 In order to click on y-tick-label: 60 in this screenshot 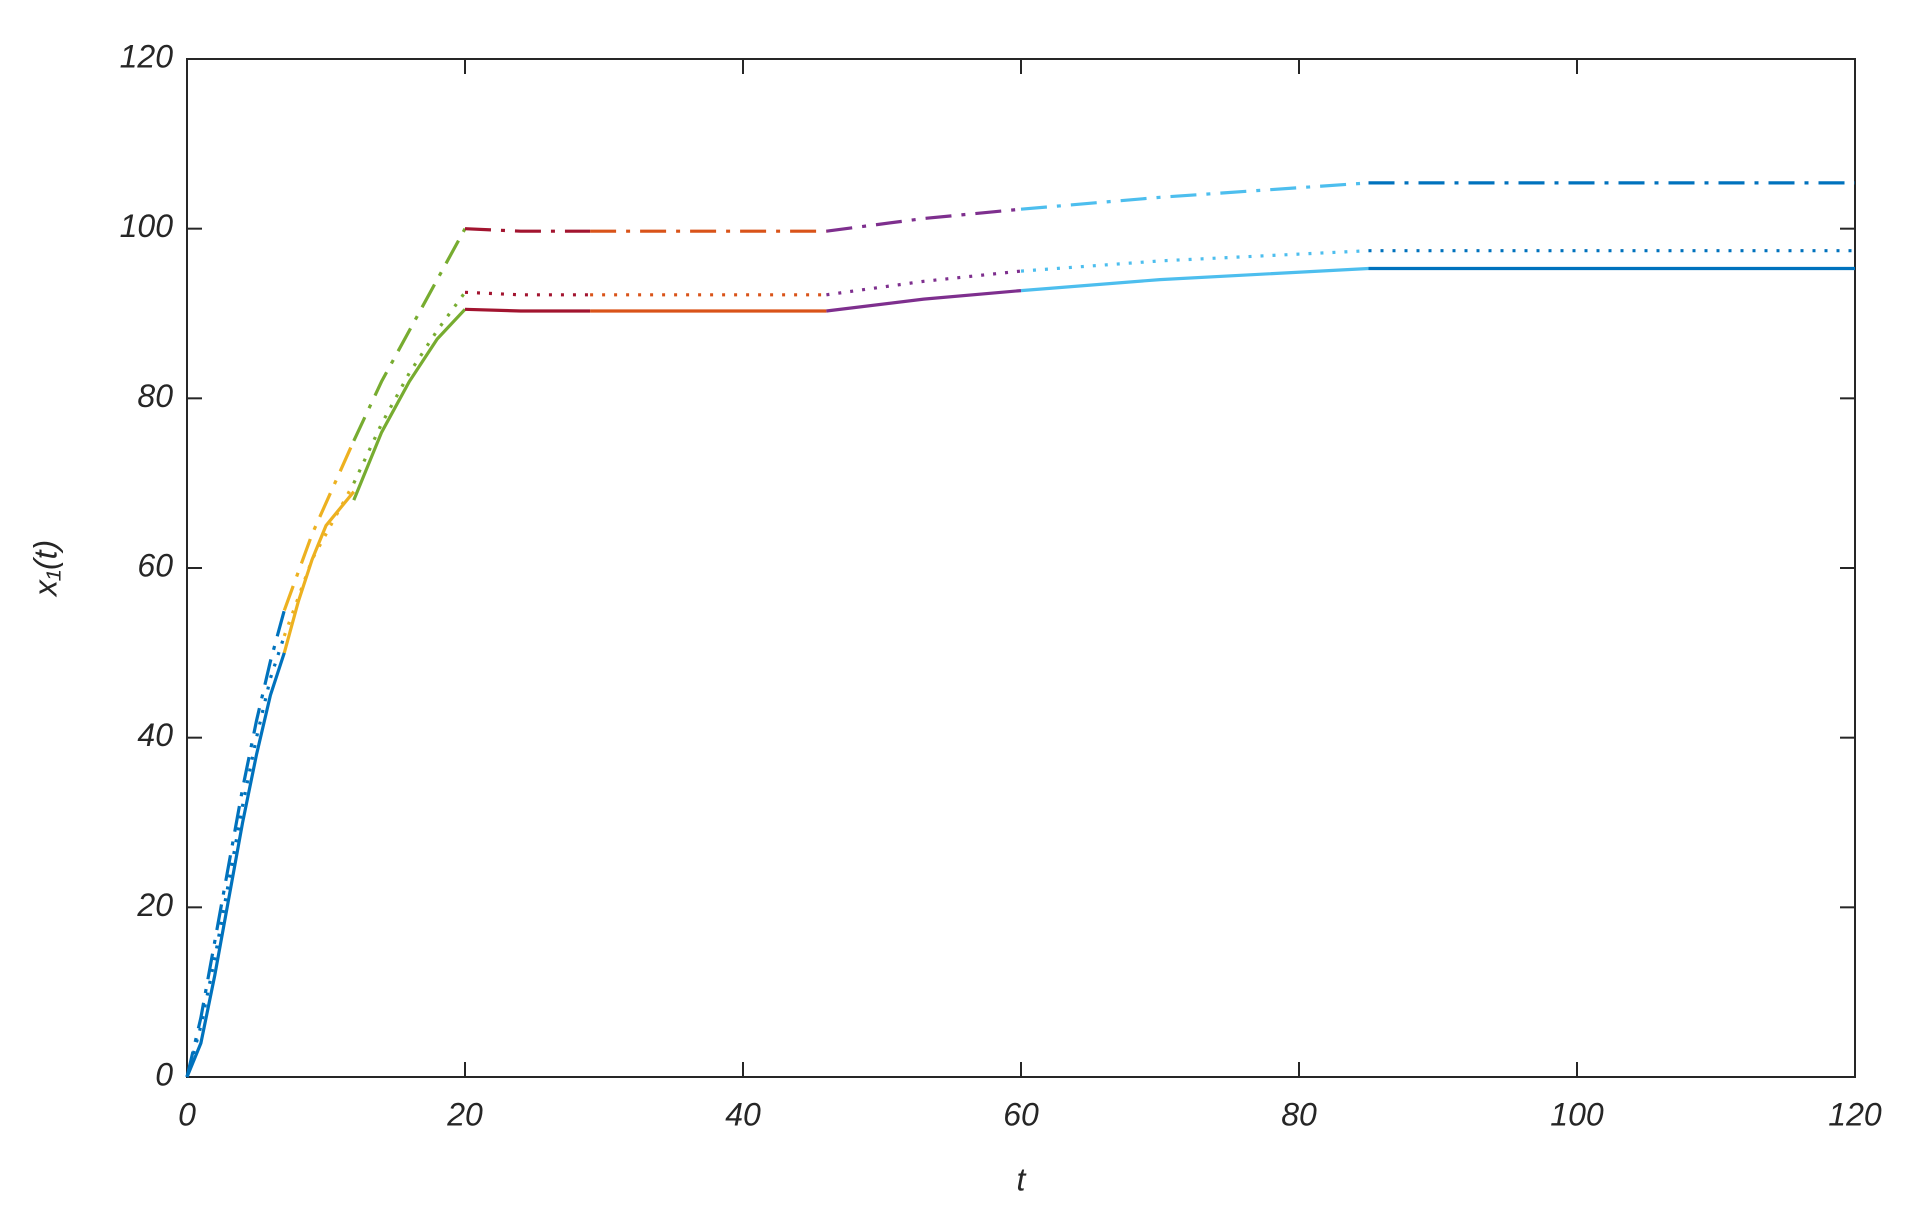, I will do `click(155, 565)`.